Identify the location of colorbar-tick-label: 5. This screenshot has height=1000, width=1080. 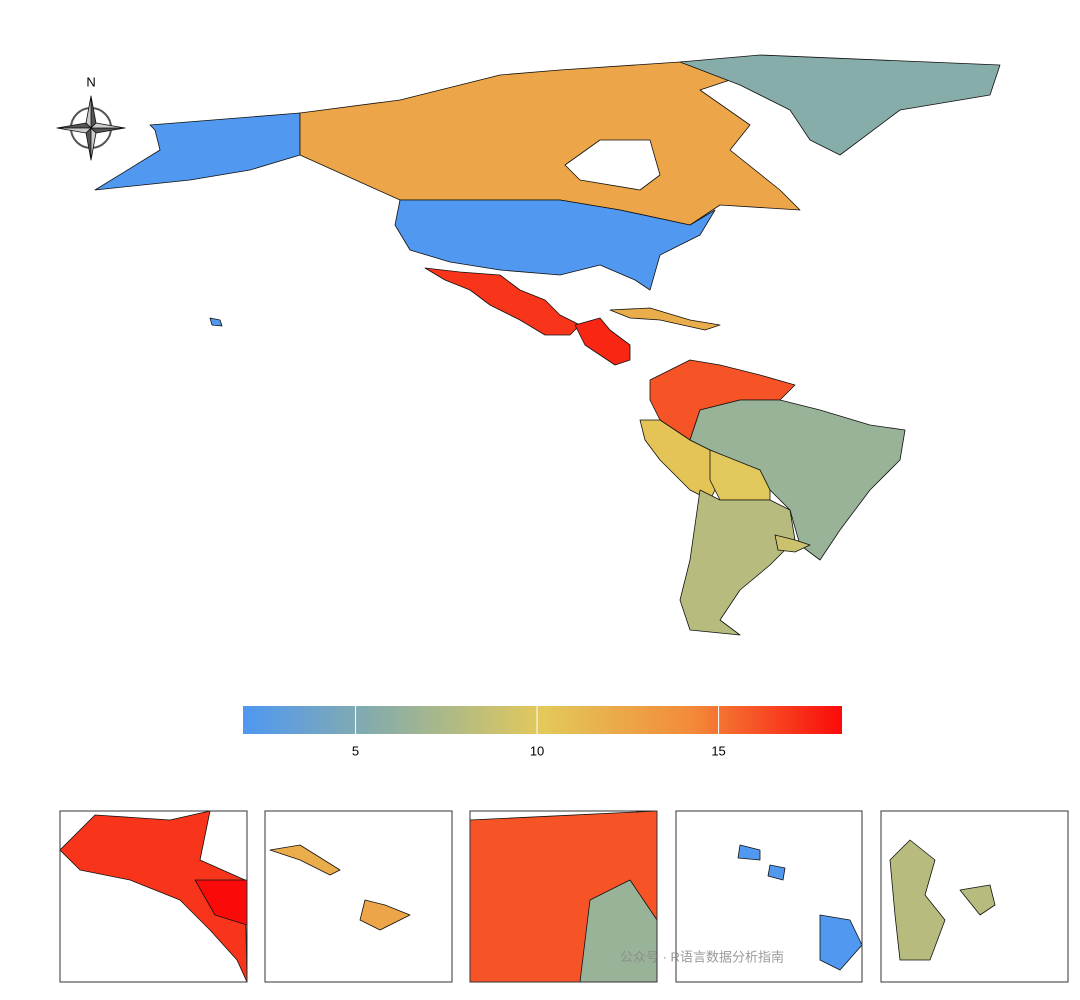
(355, 750).